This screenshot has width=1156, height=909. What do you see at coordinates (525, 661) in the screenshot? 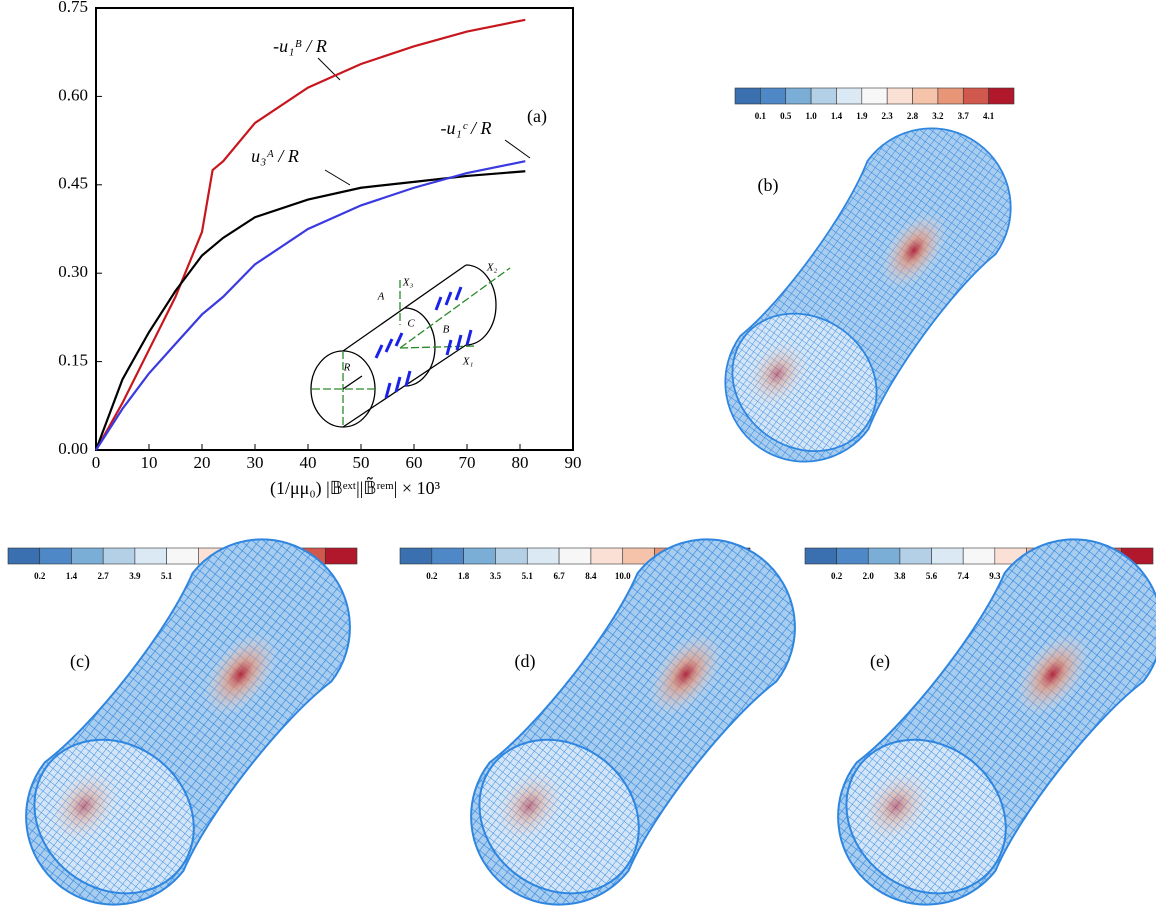
I see `panel-label: (d)` at bounding box center [525, 661].